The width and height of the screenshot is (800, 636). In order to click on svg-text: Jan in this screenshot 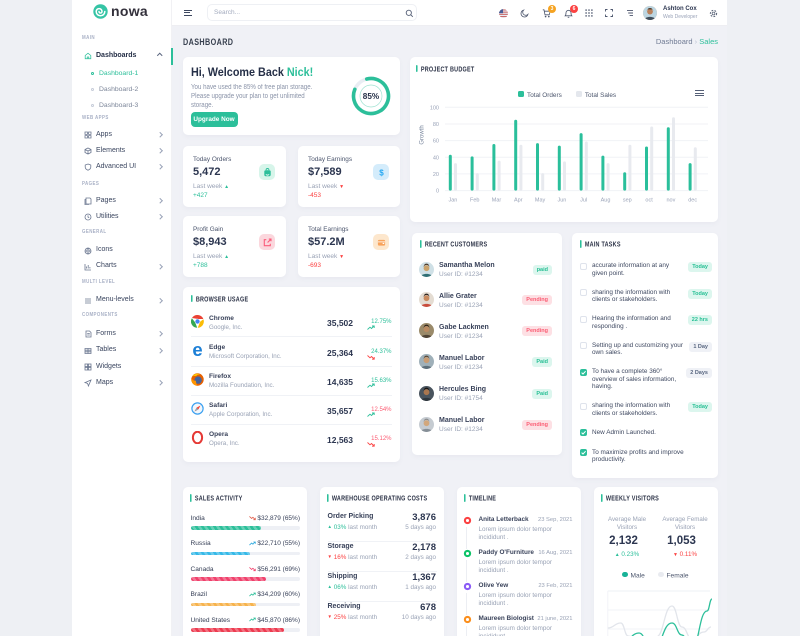, I will do `click(452, 201)`.